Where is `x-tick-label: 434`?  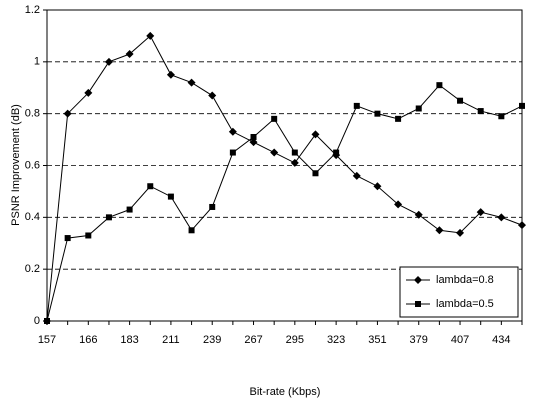
x-tick-label: 434 is located at coordinates (501, 340).